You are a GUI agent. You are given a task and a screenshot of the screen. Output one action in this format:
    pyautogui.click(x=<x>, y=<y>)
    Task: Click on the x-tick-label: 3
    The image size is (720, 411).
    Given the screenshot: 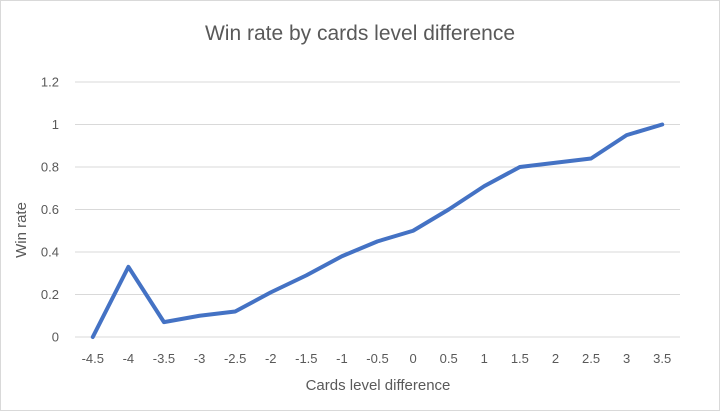 What is the action you would take?
    pyautogui.click(x=626, y=358)
    